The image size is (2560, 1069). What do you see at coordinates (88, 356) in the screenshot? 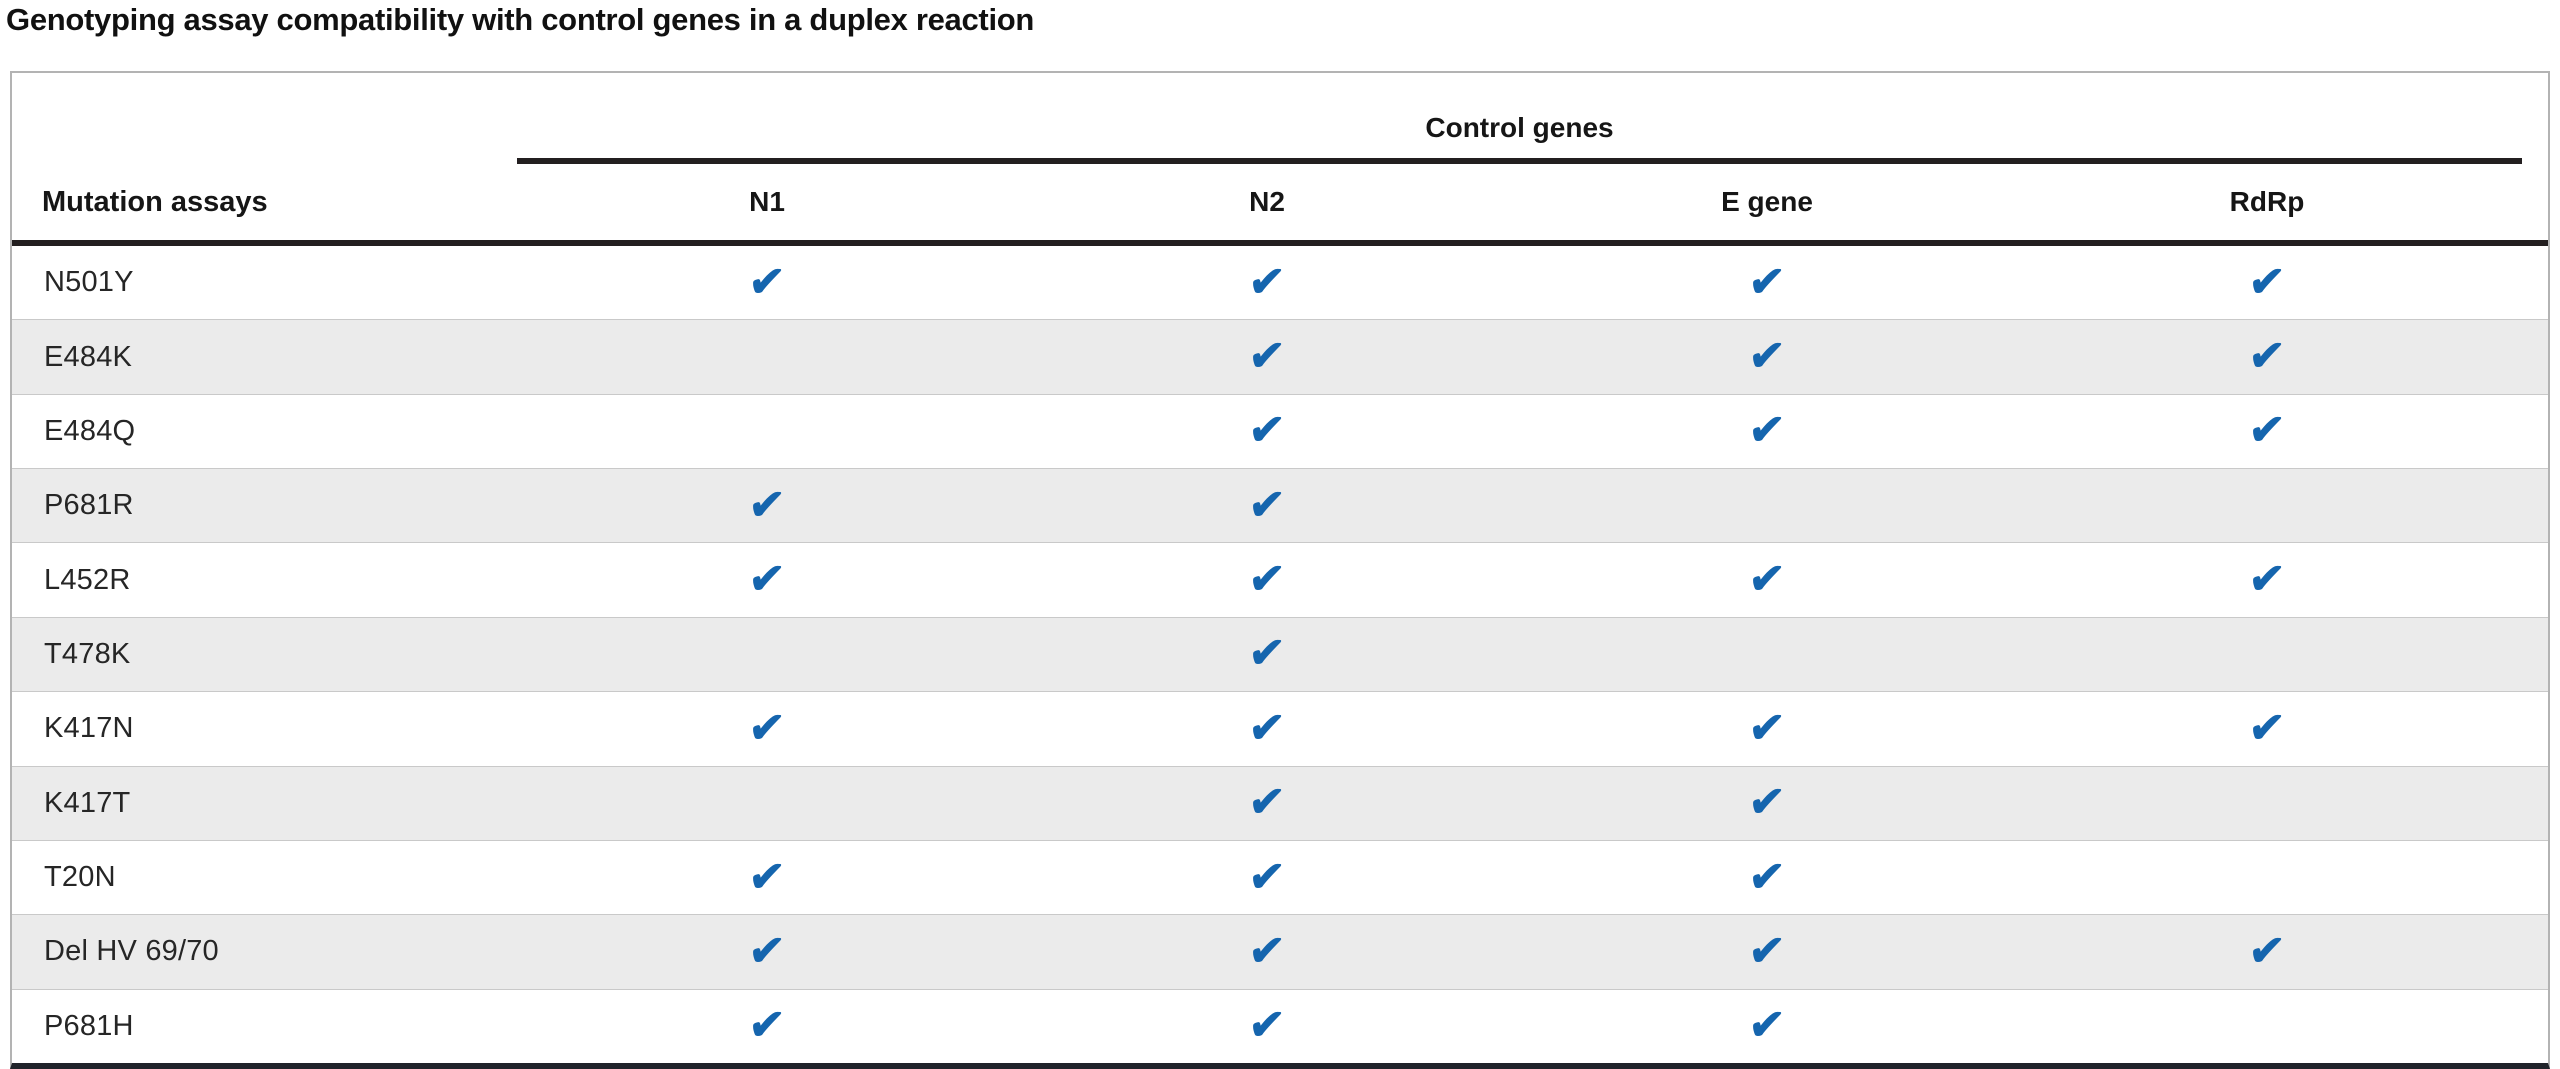
I see `assay-label: E484K` at bounding box center [88, 356].